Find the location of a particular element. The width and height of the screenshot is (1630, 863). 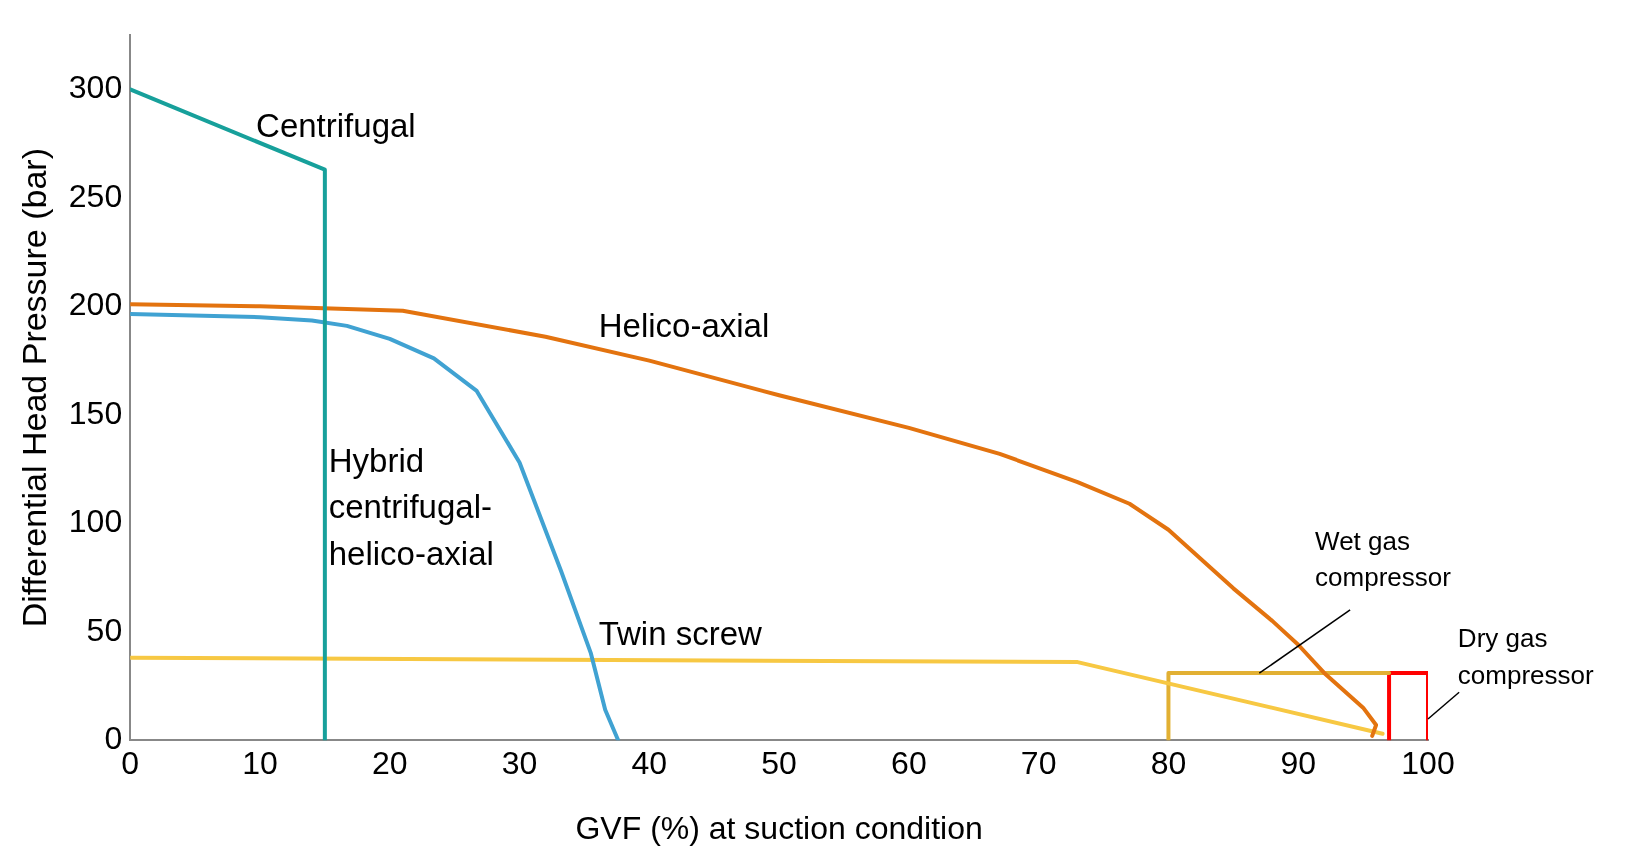

x-tick-label: 100 is located at coordinates (1428, 763).